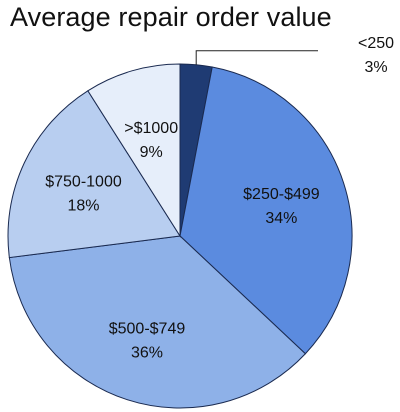  What do you see at coordinates (171, 17) in the screenshot?
I see `chart-title: Average repair order value` at bounding box center [171, 17].